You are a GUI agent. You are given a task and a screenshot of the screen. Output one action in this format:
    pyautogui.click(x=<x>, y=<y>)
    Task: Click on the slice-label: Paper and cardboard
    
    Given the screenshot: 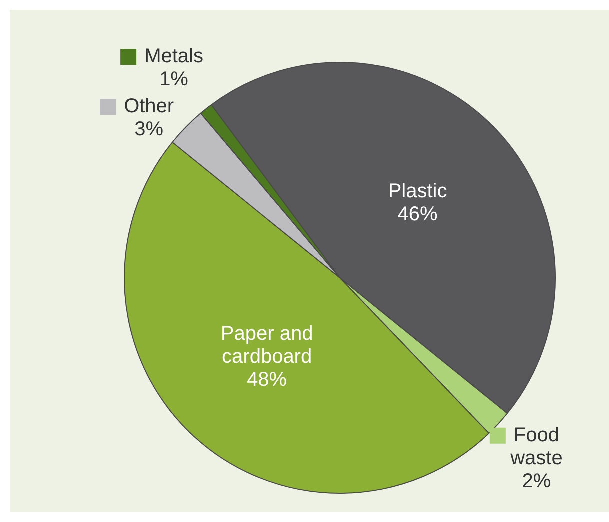 What is the action you would take?
    pyautogui.click(x=267, y=345)
    